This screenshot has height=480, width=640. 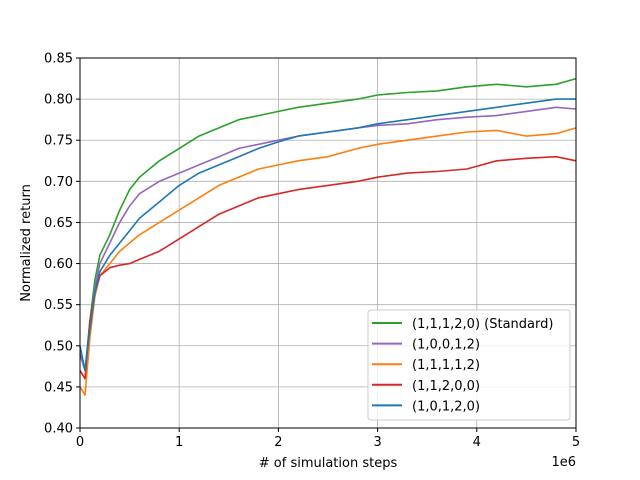 I want to click on legend-box, so click(x=469, y=365).